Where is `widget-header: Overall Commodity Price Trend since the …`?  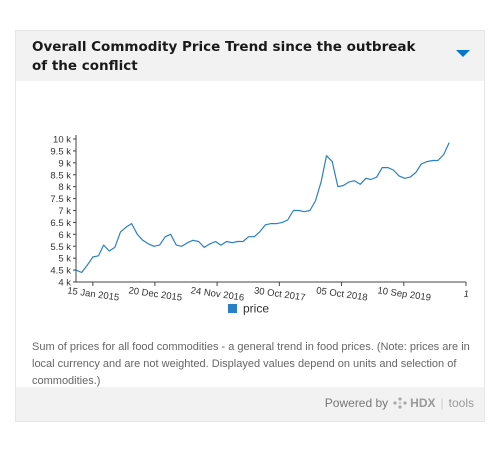 widget-header: Overall Commodity Price Trend since the … is located at coordinates (250, 56).